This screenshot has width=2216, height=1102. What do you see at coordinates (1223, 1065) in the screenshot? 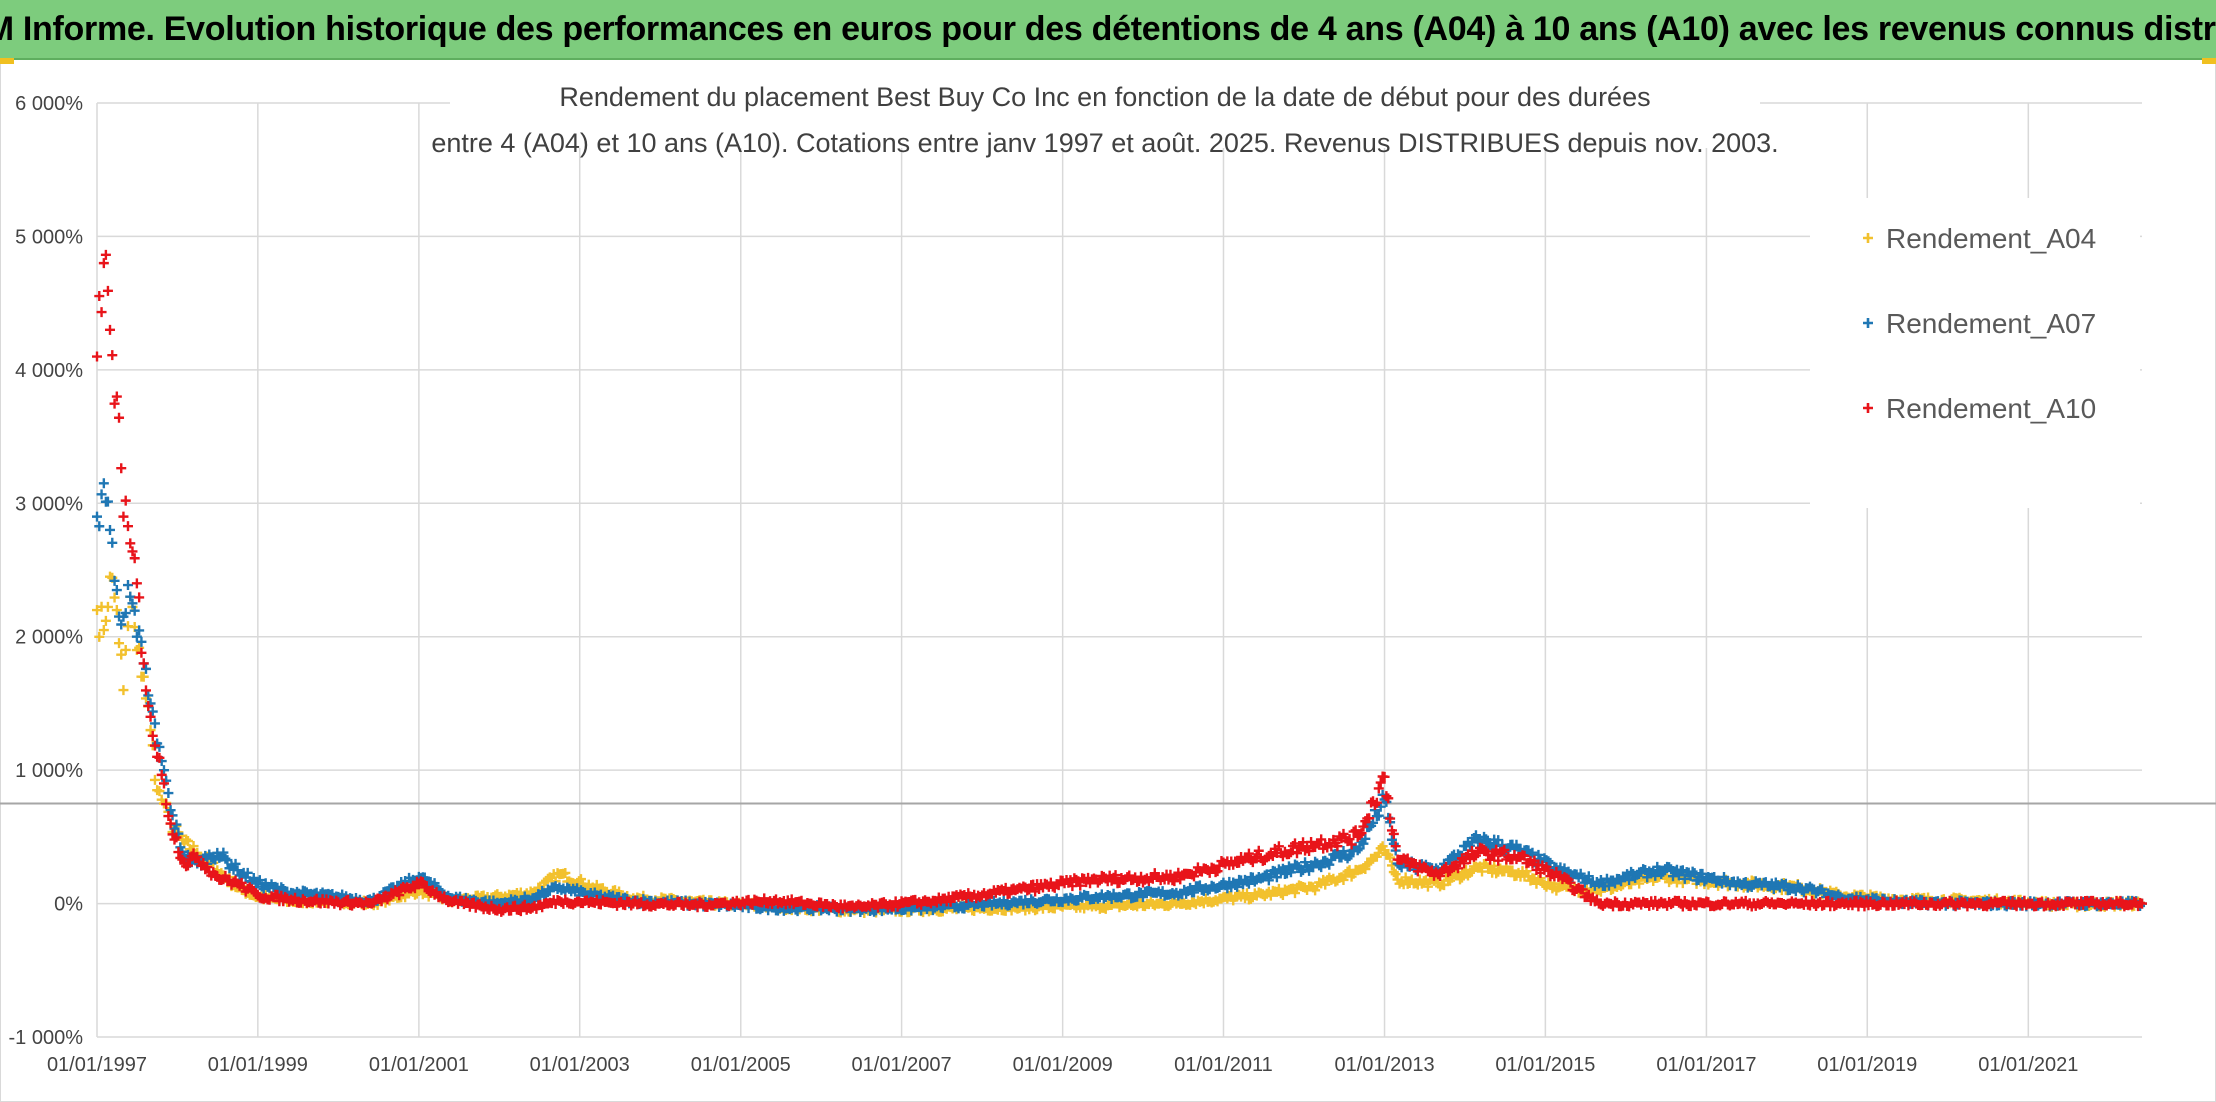
I see `x-tick-label: 01/01/2011` at bounding box center [1223, 1065].